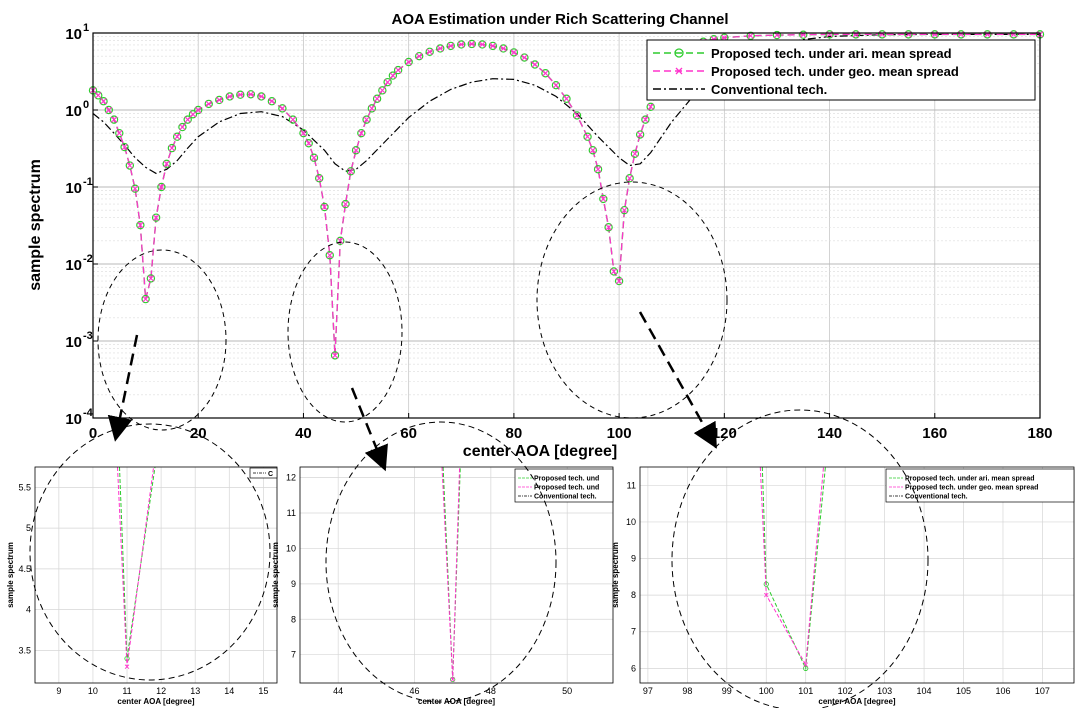  What do you see at coordinates (631, 522) in the screenshot?
I see `zoom-y-tick-label: 10` at bounding box center [631, 522].